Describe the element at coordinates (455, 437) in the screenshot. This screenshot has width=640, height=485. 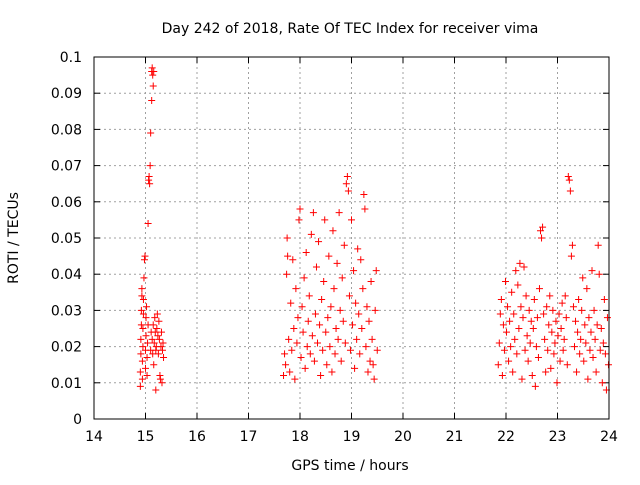
I see `x-tick-label: 21` at that location.